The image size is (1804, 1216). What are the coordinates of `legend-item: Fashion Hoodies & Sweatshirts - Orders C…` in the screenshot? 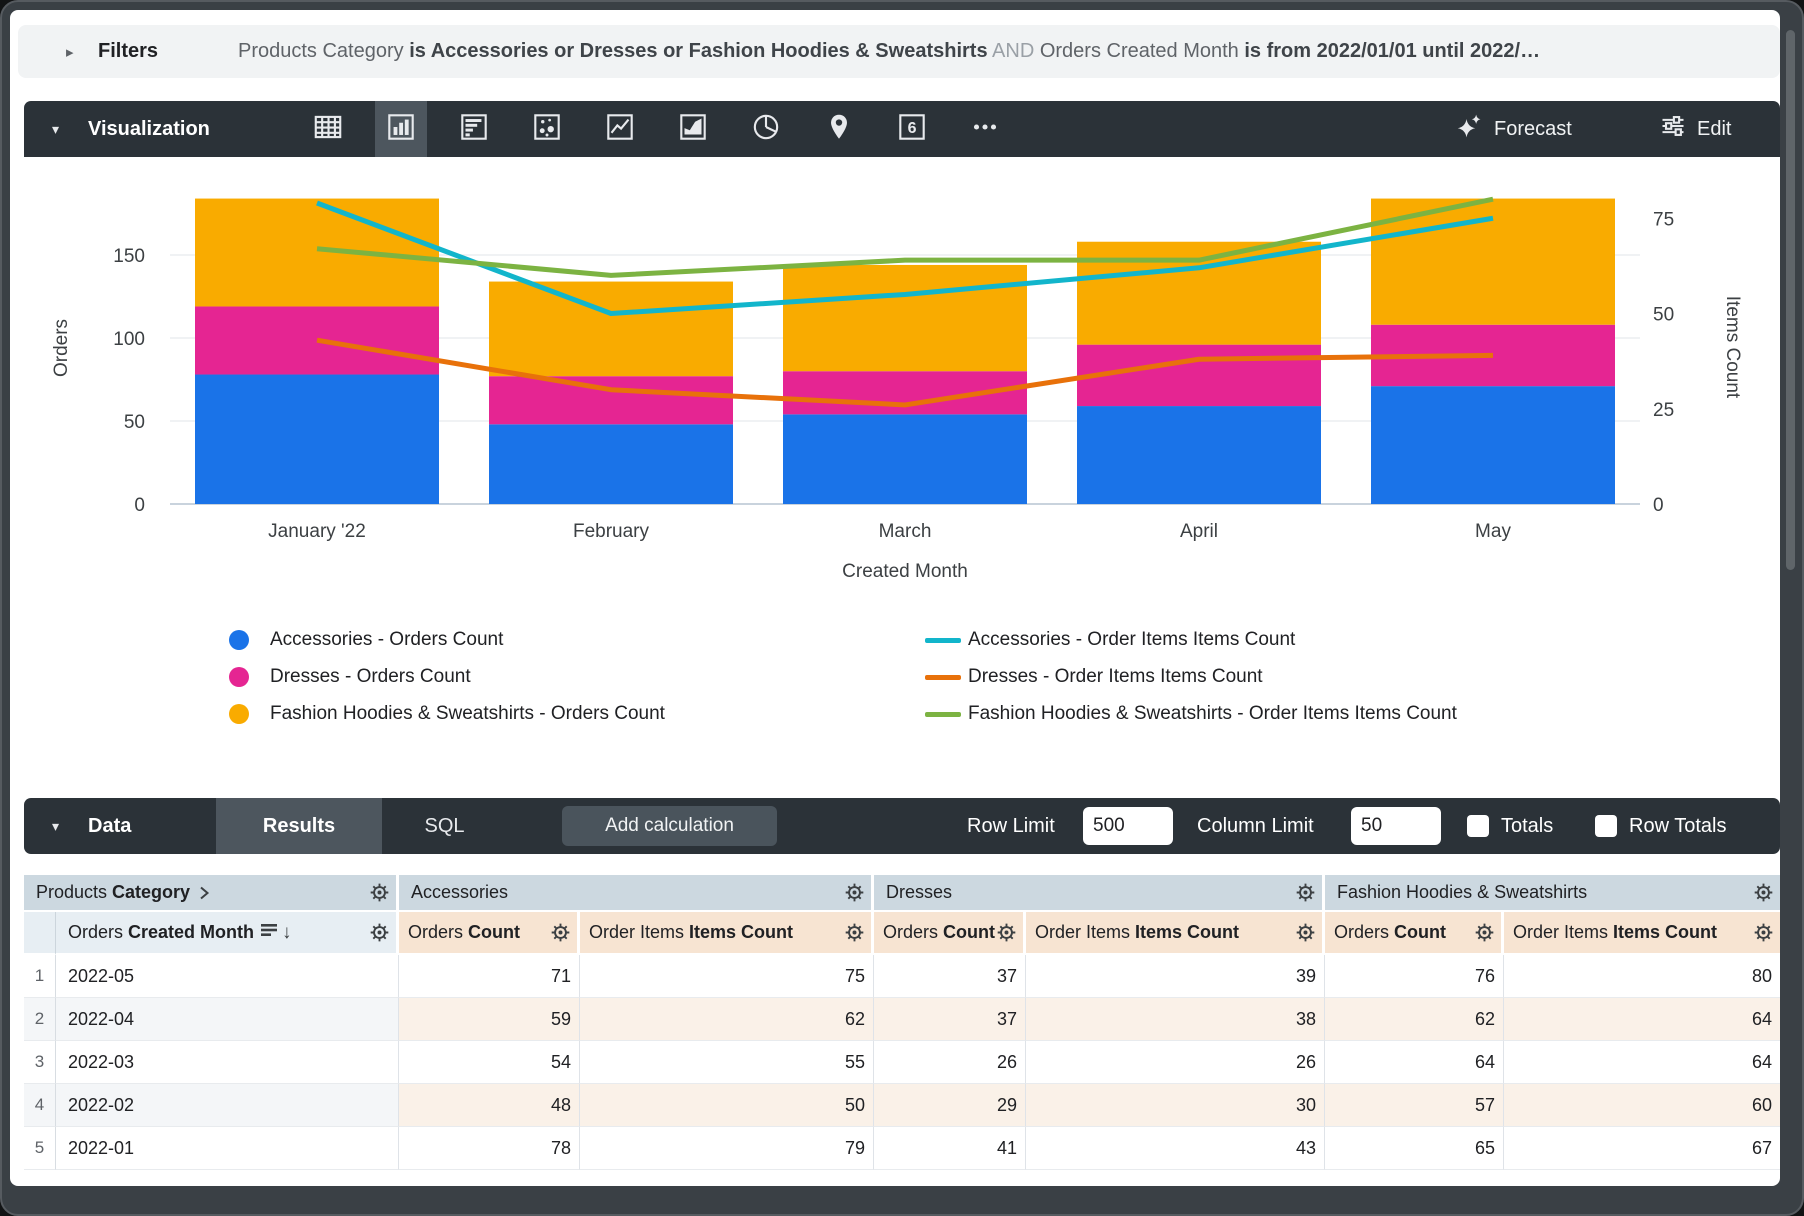 It's located at (447, 713).